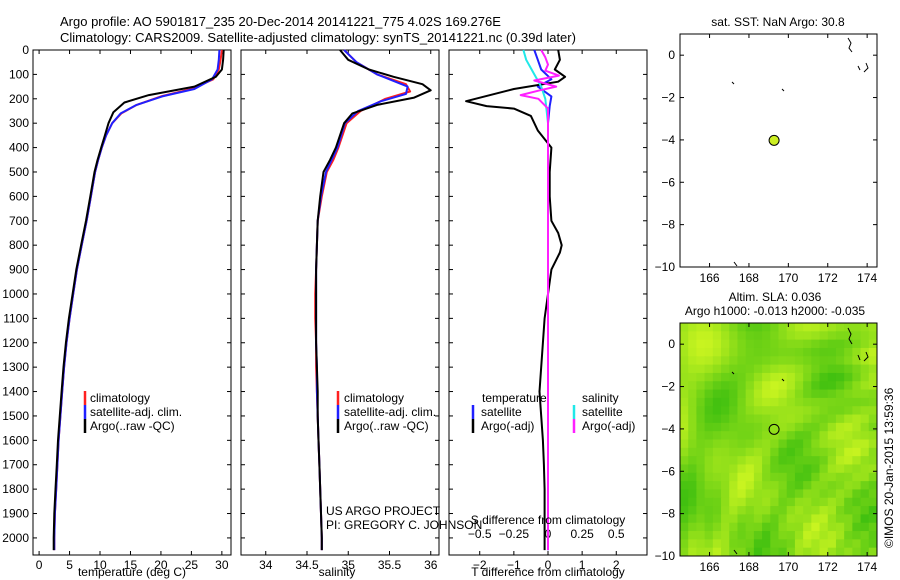  What do you see at coordinates (131, 565) in the screenshot?
I see `x-tick-label: 15` at bounding box center [131, 565].